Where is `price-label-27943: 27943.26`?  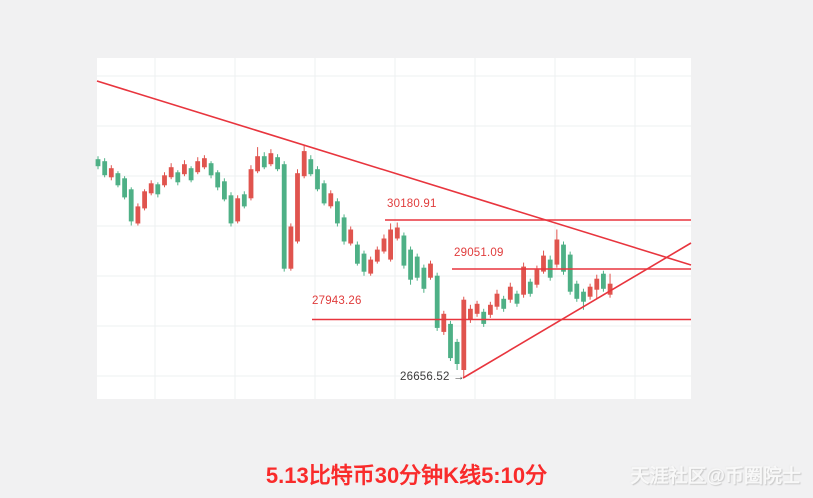
price-label-27943: 27943.26 is located at coordinates (337, 301).